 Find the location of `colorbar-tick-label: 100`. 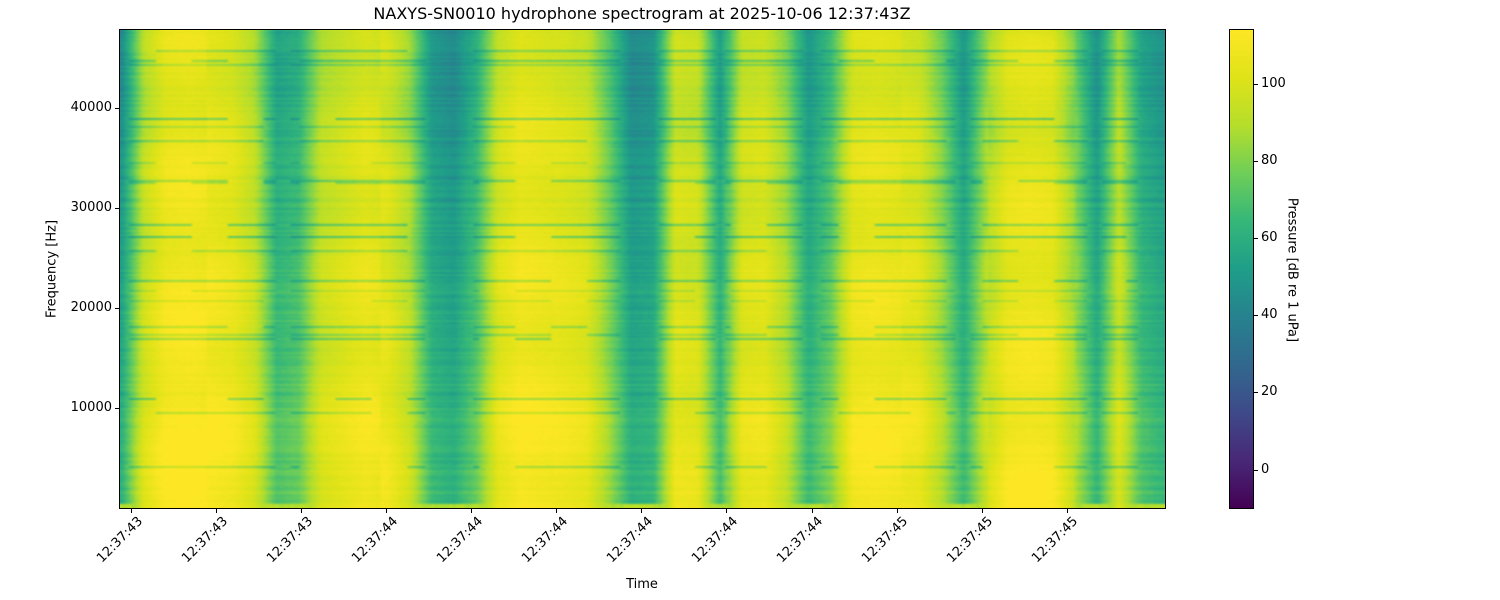

colorbar-tick-label: 100 is located at coordinates (1273, 83).